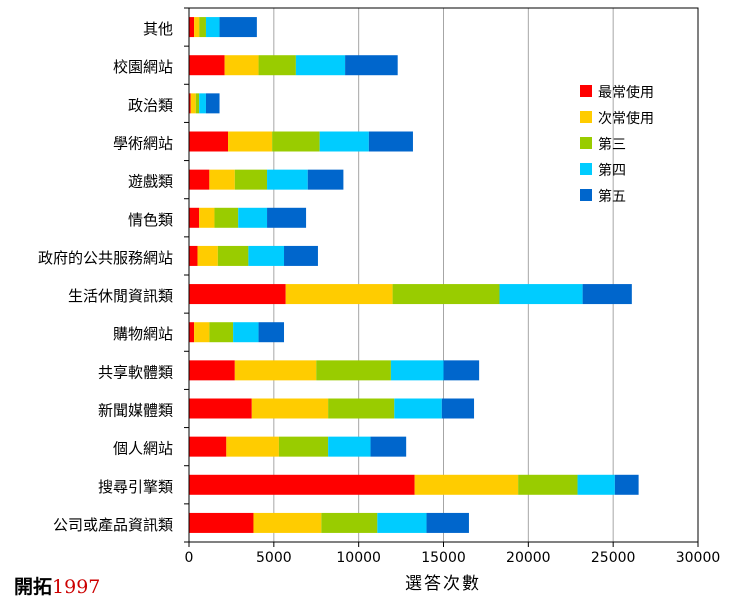 The width and height of the screenshot is (734, 616). Describe the element at coordinates (158, 29) in the screenshot. I see `category-label-0: 其他` at that location.